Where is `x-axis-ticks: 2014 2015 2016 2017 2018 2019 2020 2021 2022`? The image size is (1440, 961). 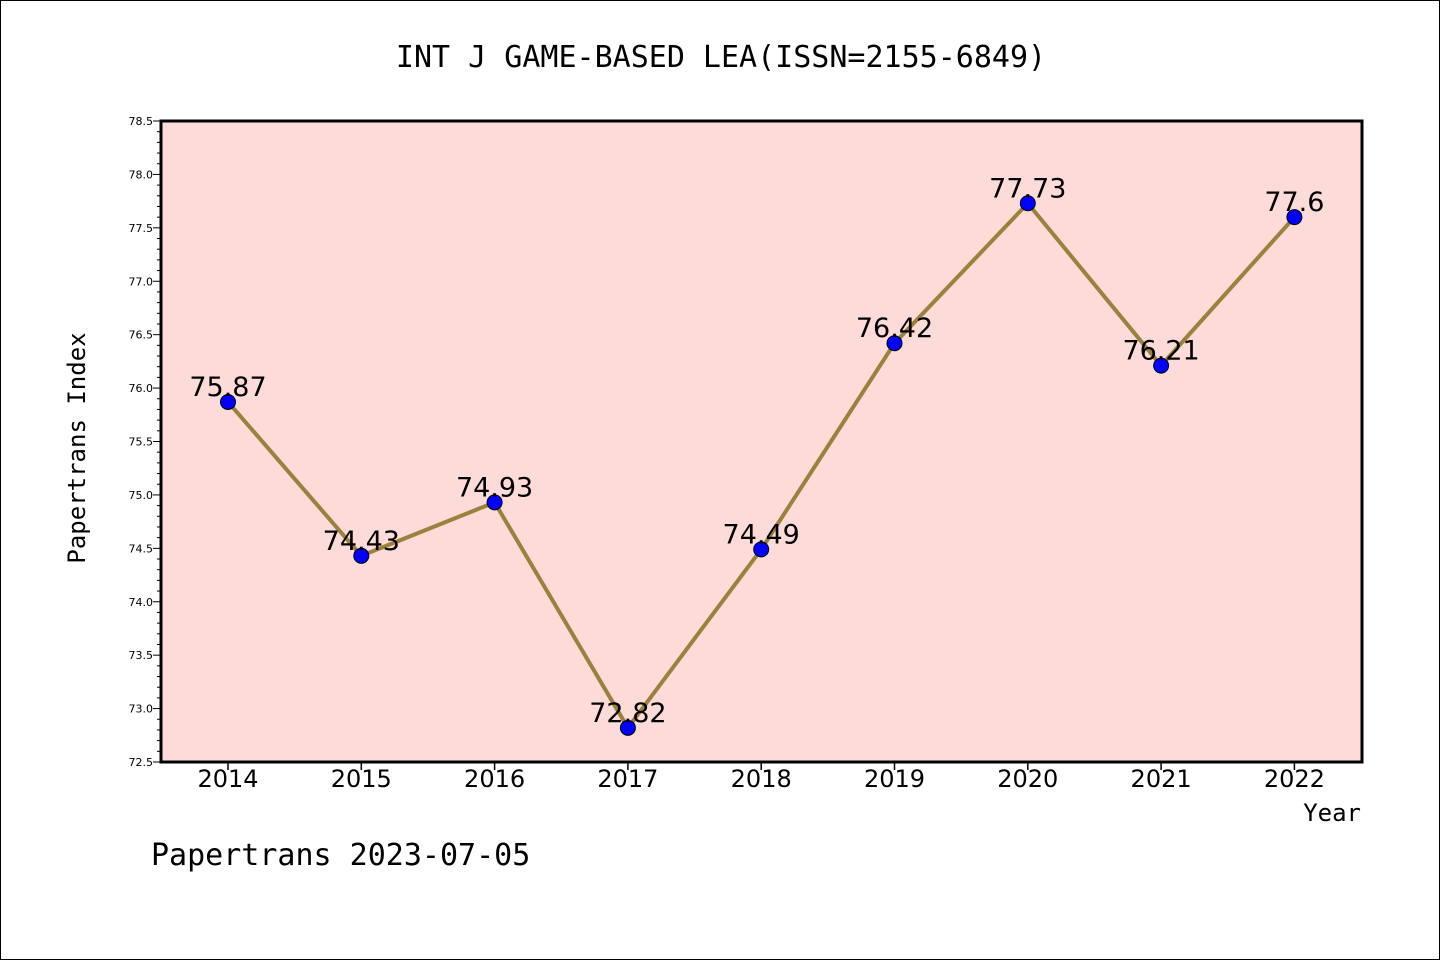 x-axis-ticks: 2014 2015 2016 2017 2018 2019 2020 2021 2022 is located at coordinates (761, 777).